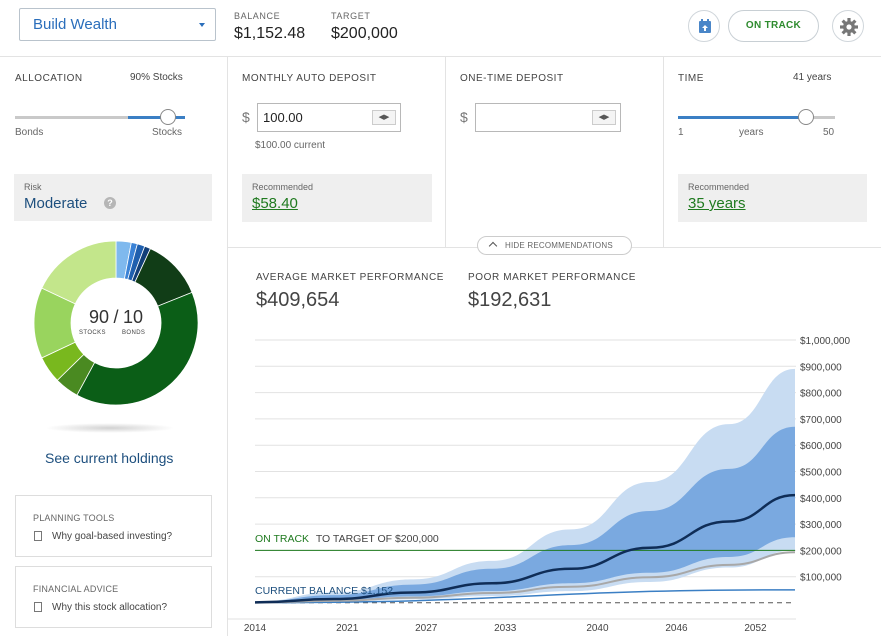  What do you see at coordinates (282, 539) in the screenshot?
I see `on-track-word: ON TRACK` at bounding box center [282, 539].